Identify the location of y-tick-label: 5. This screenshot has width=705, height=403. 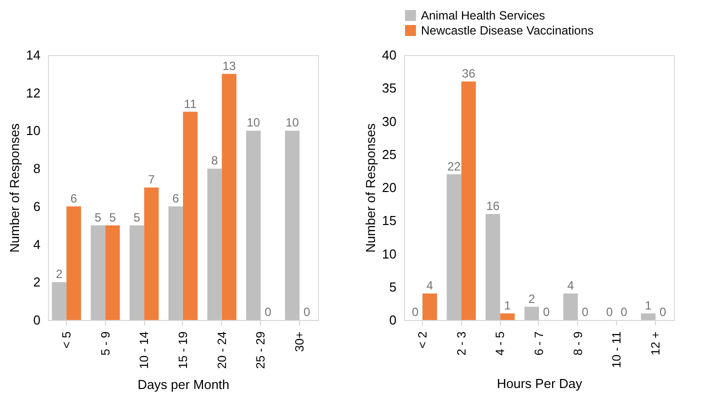
(392, 286).